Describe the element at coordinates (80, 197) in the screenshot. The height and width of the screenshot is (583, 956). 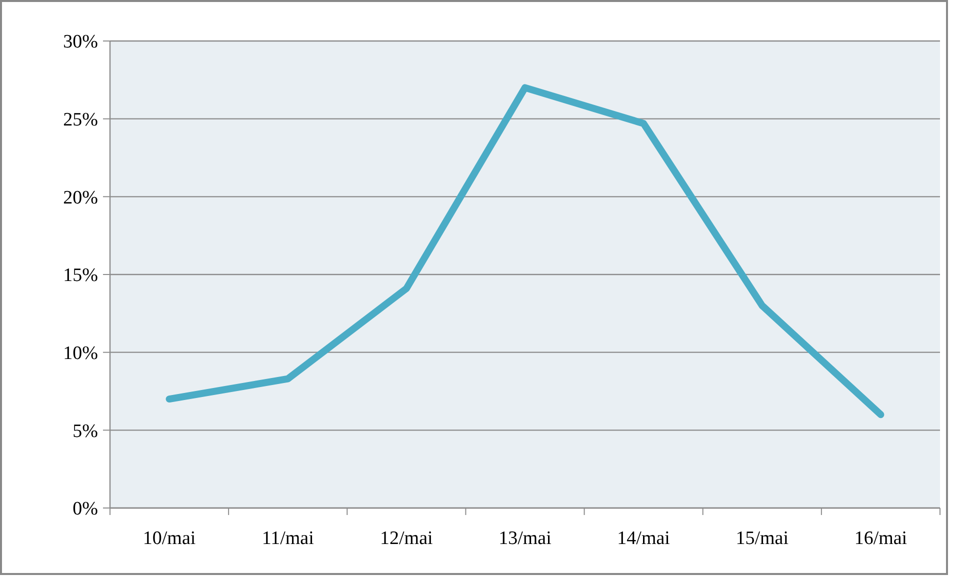
I see `y-tick-label: 20%` at that location.